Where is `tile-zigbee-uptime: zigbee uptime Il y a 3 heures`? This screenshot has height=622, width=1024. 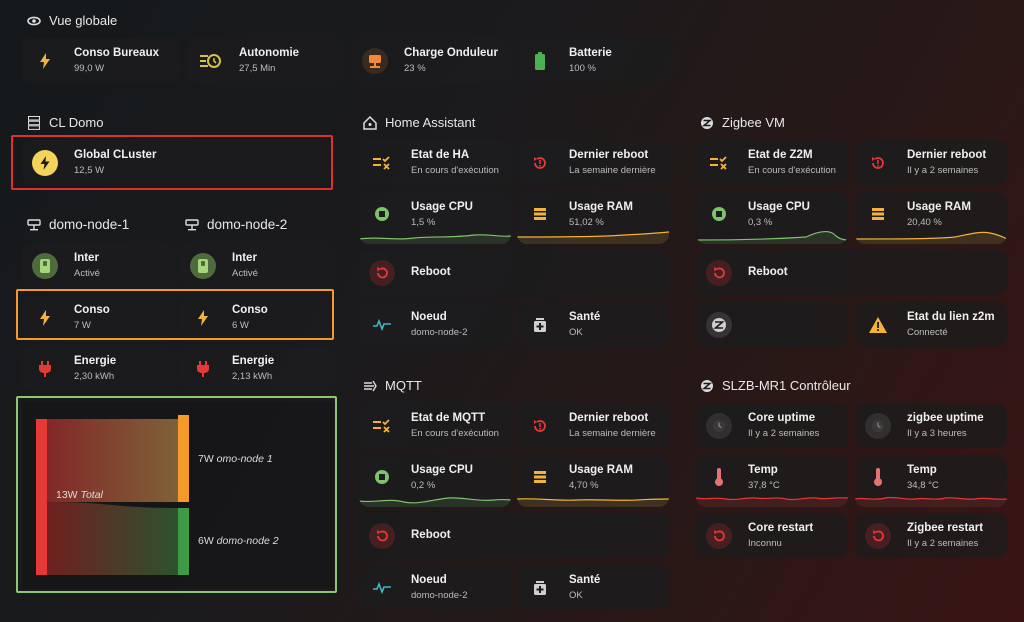
tile-zigbee-uptime: zigbee uptime Il y a 3 heures is located at coordinates (931, 425).